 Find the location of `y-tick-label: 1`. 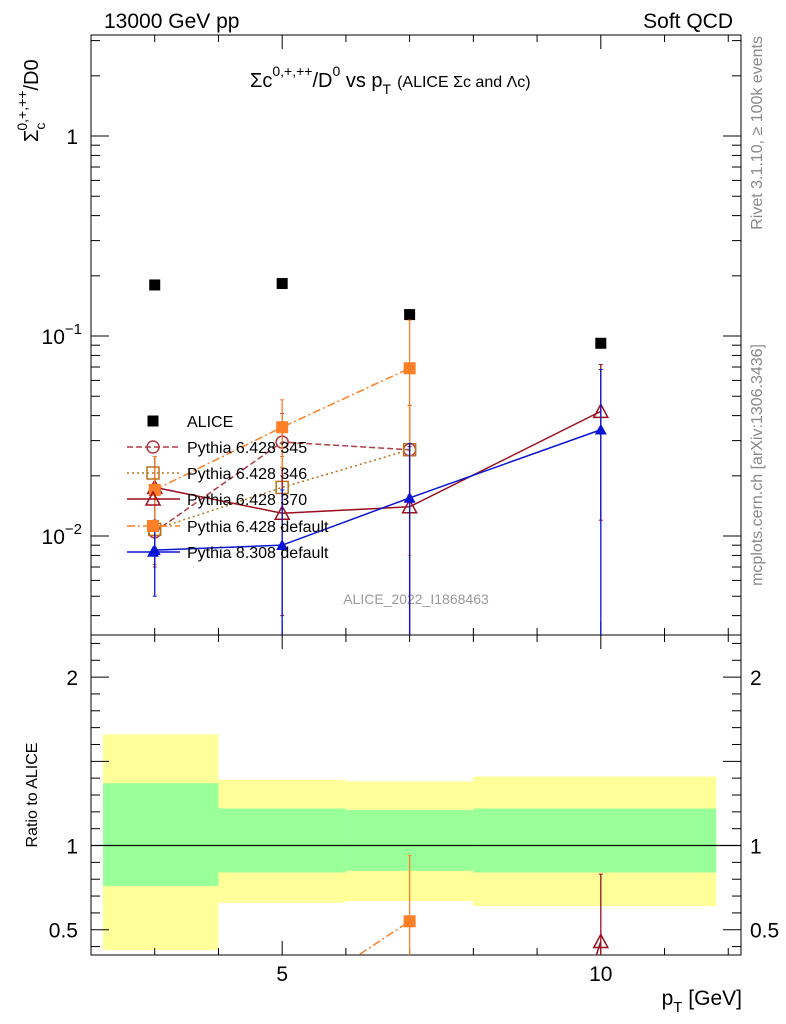

y-tick-label: 1 is located at coordinates (72, 137).